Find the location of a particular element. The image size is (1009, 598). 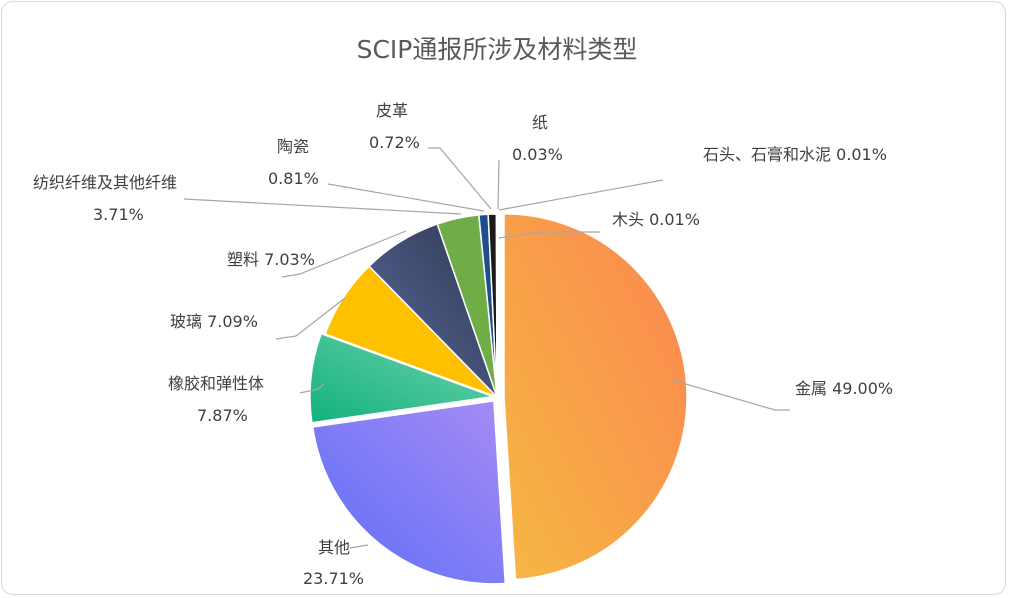

slice-label-2: 橡胶和弹性体 is located at coordinates (216, 383).